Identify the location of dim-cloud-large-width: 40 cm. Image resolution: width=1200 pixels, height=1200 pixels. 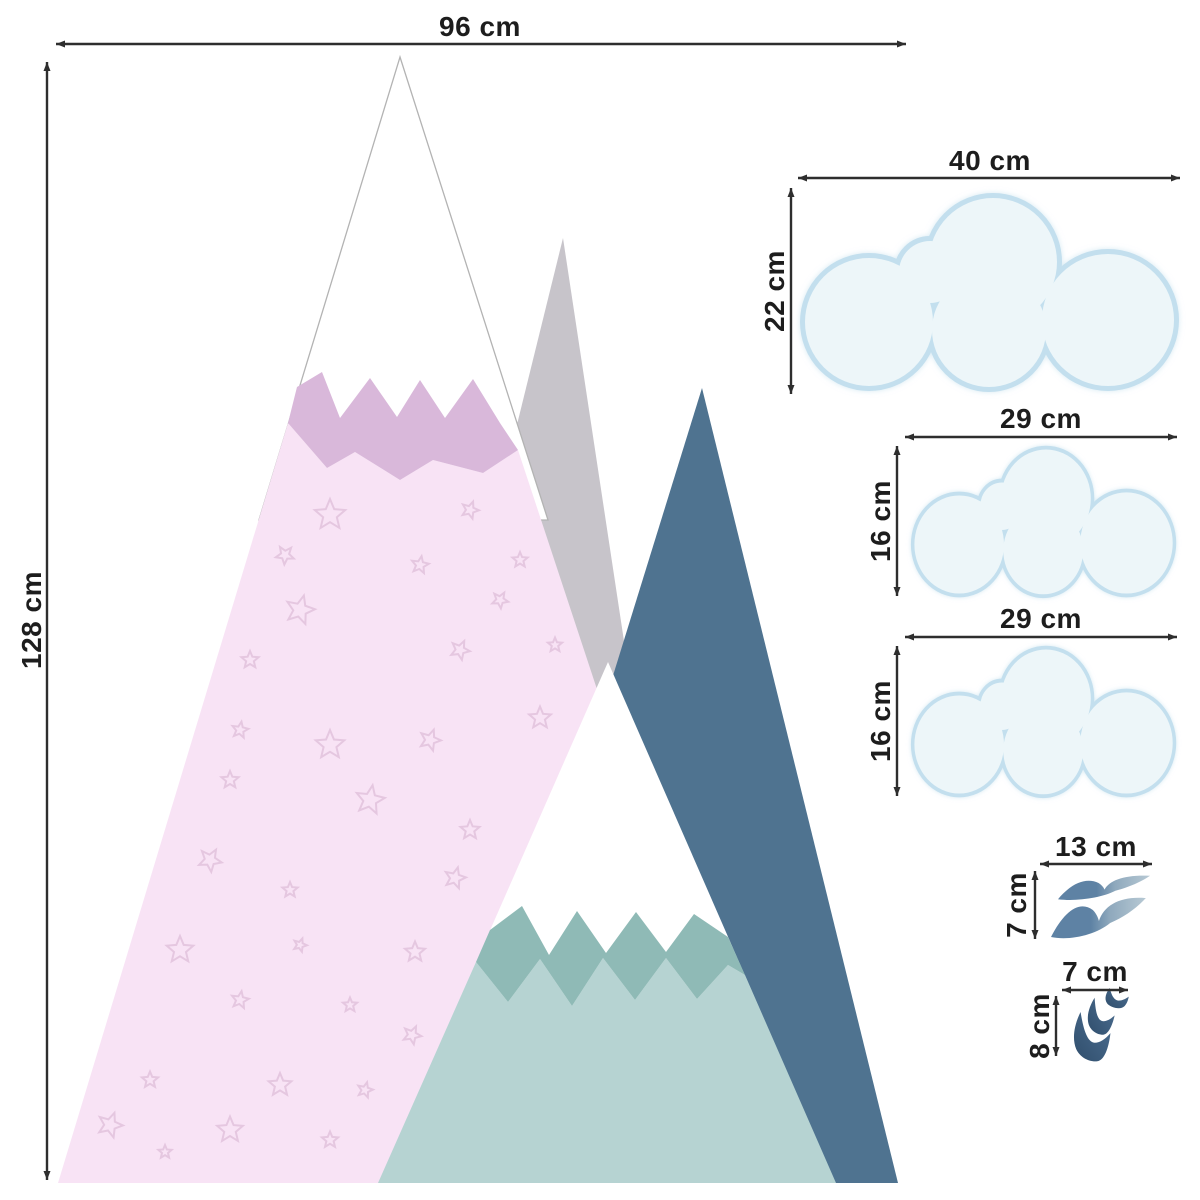
(989, 163).